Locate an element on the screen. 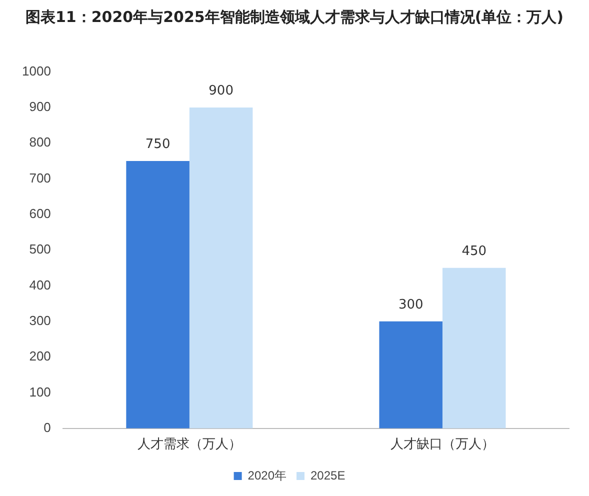 The height and width of the screenshot is (496, 589). legend-label: 2025E is located at coordinates (328, 475).